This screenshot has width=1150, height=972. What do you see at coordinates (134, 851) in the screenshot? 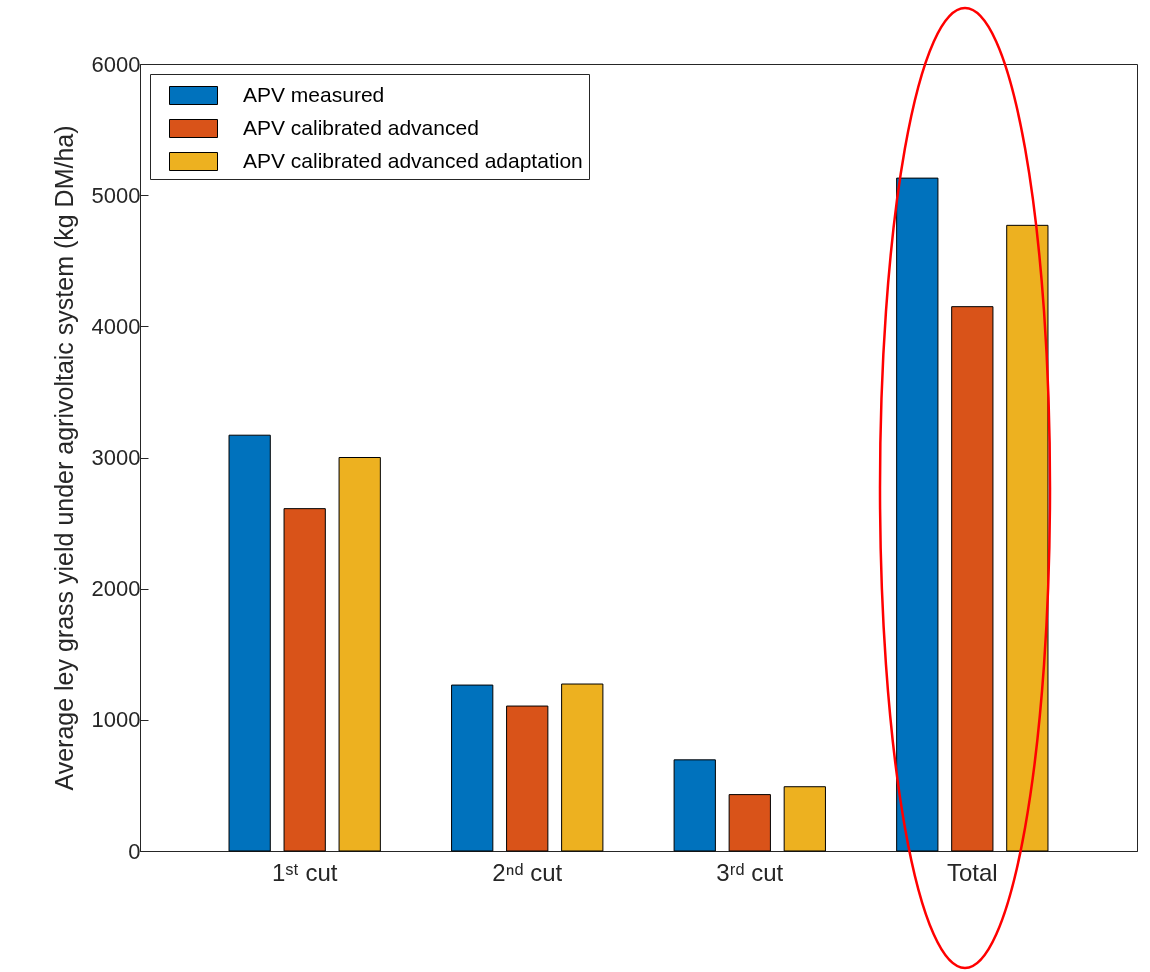
I see `y-tick-label: 0` at bounding box center [134, 851].